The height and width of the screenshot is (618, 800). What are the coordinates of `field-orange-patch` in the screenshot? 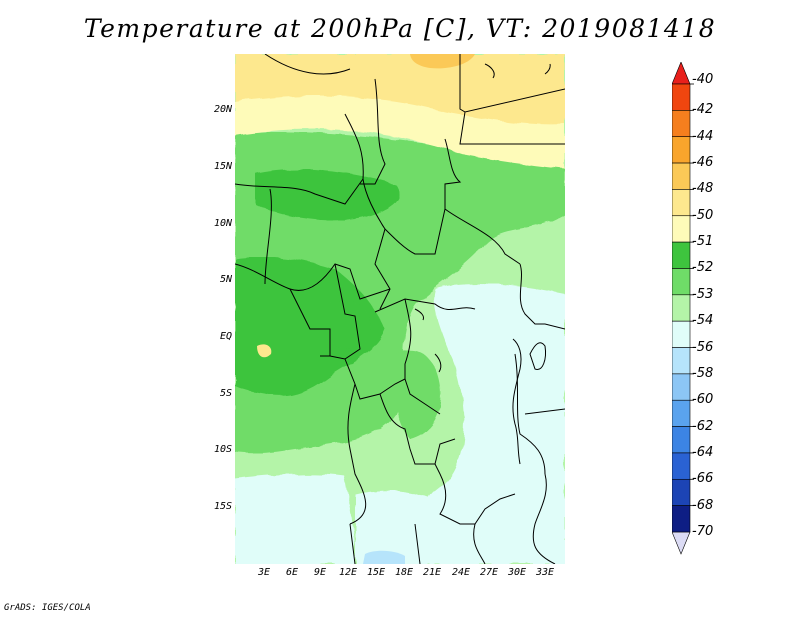 It's located at (442, 61).